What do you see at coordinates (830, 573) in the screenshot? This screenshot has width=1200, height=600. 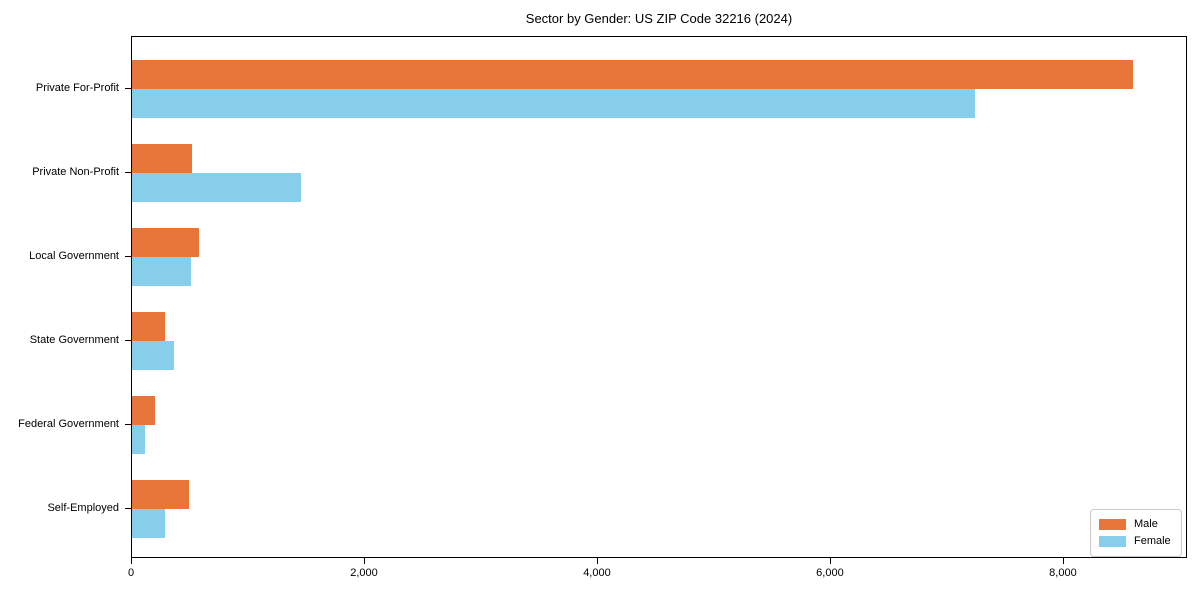 I see `x-tick-label: 6,000` at bounding box center [830, 573].